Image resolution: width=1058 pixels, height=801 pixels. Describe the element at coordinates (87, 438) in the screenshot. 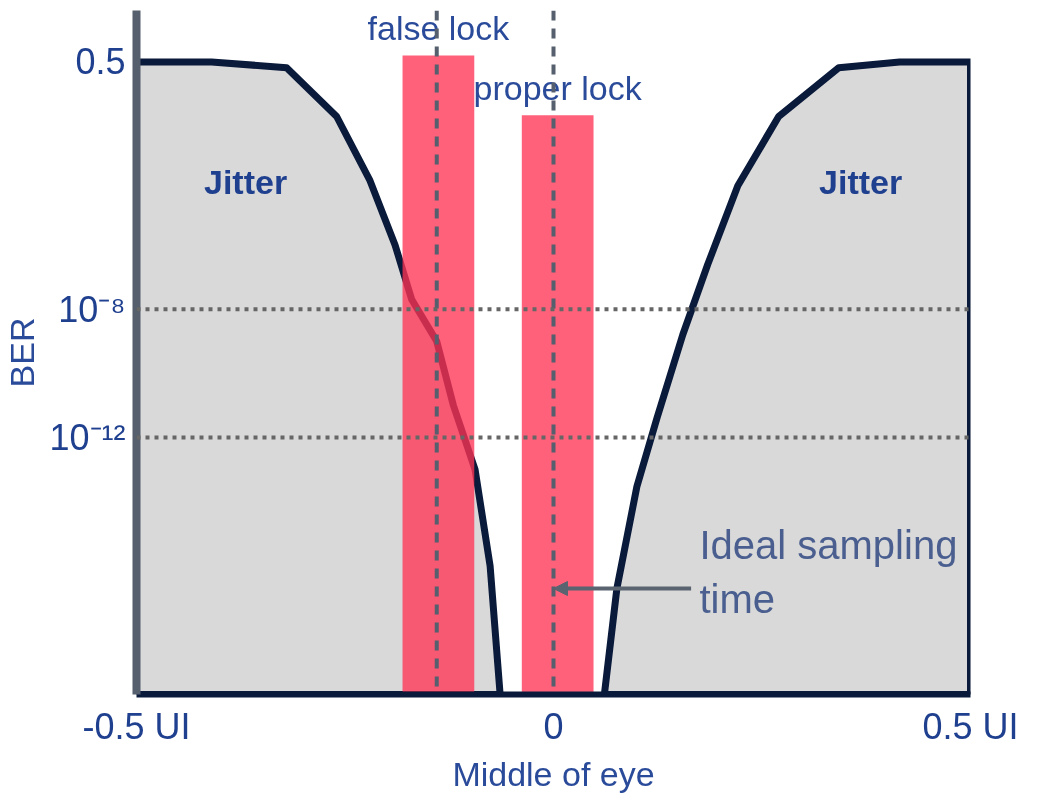

I see `y-tick-label: 10⁻¹²` at that location.